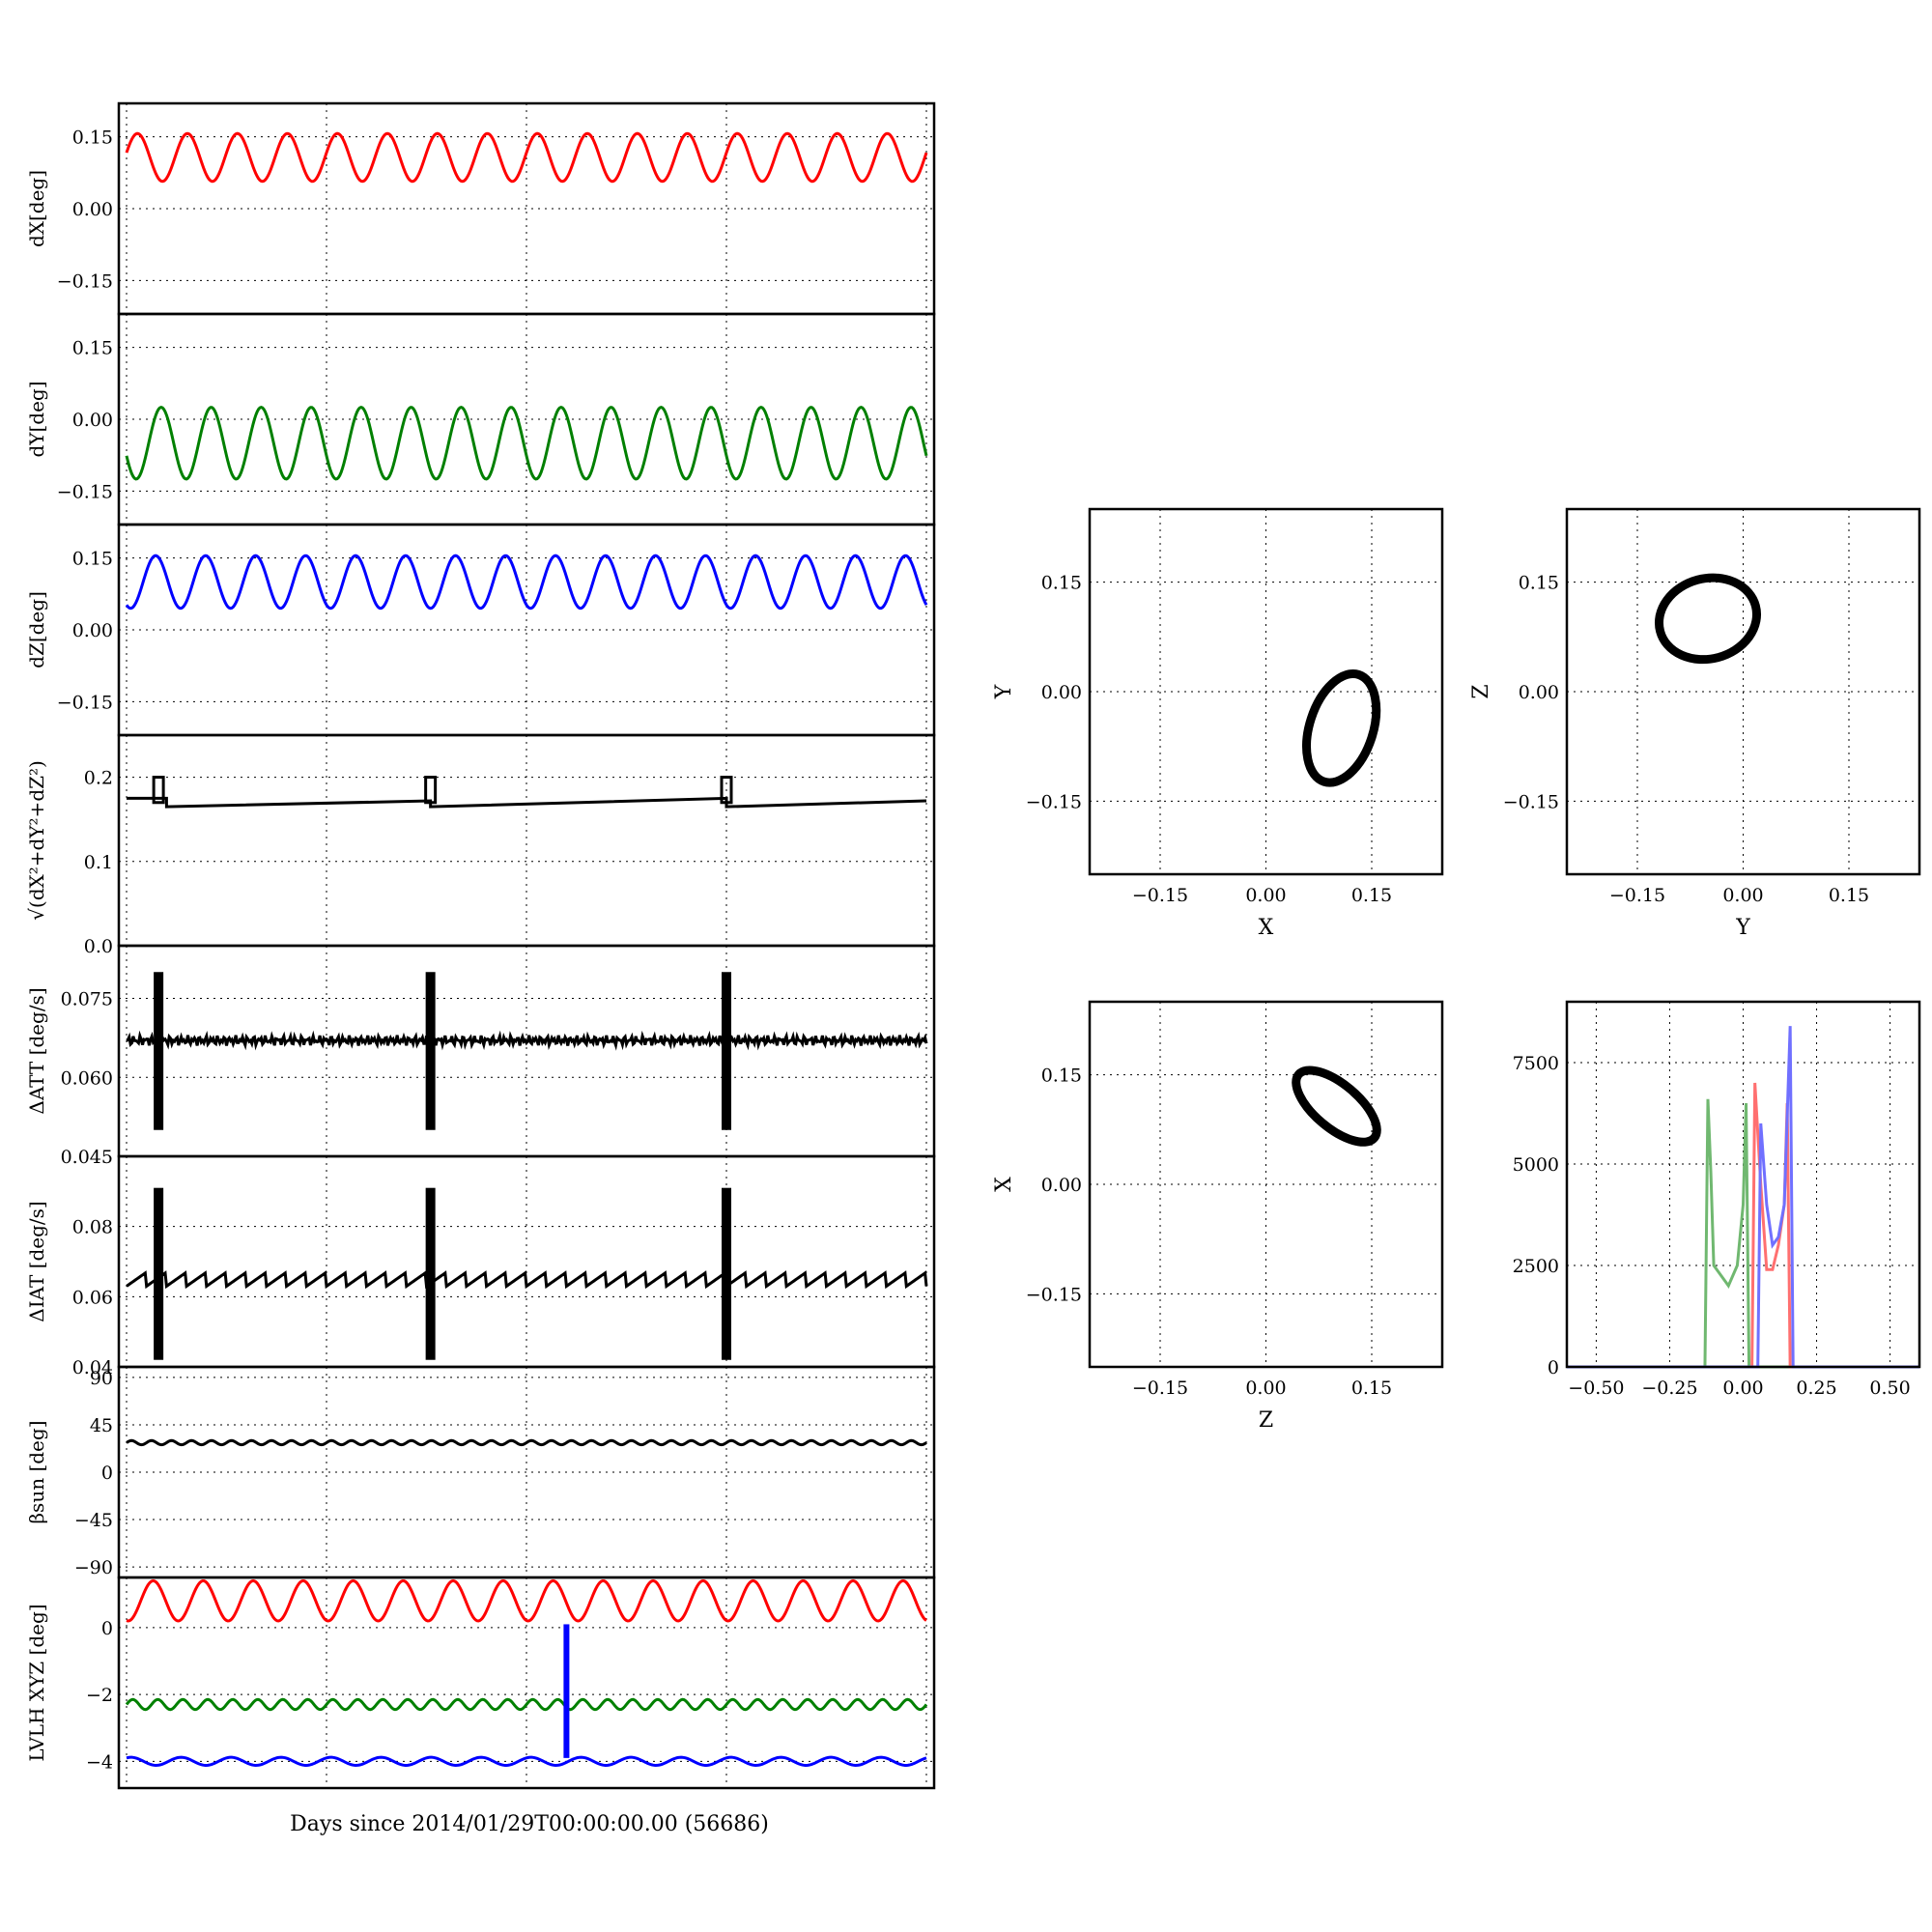  I want to click on hist-line-hist_green, so click(1743, 1233).